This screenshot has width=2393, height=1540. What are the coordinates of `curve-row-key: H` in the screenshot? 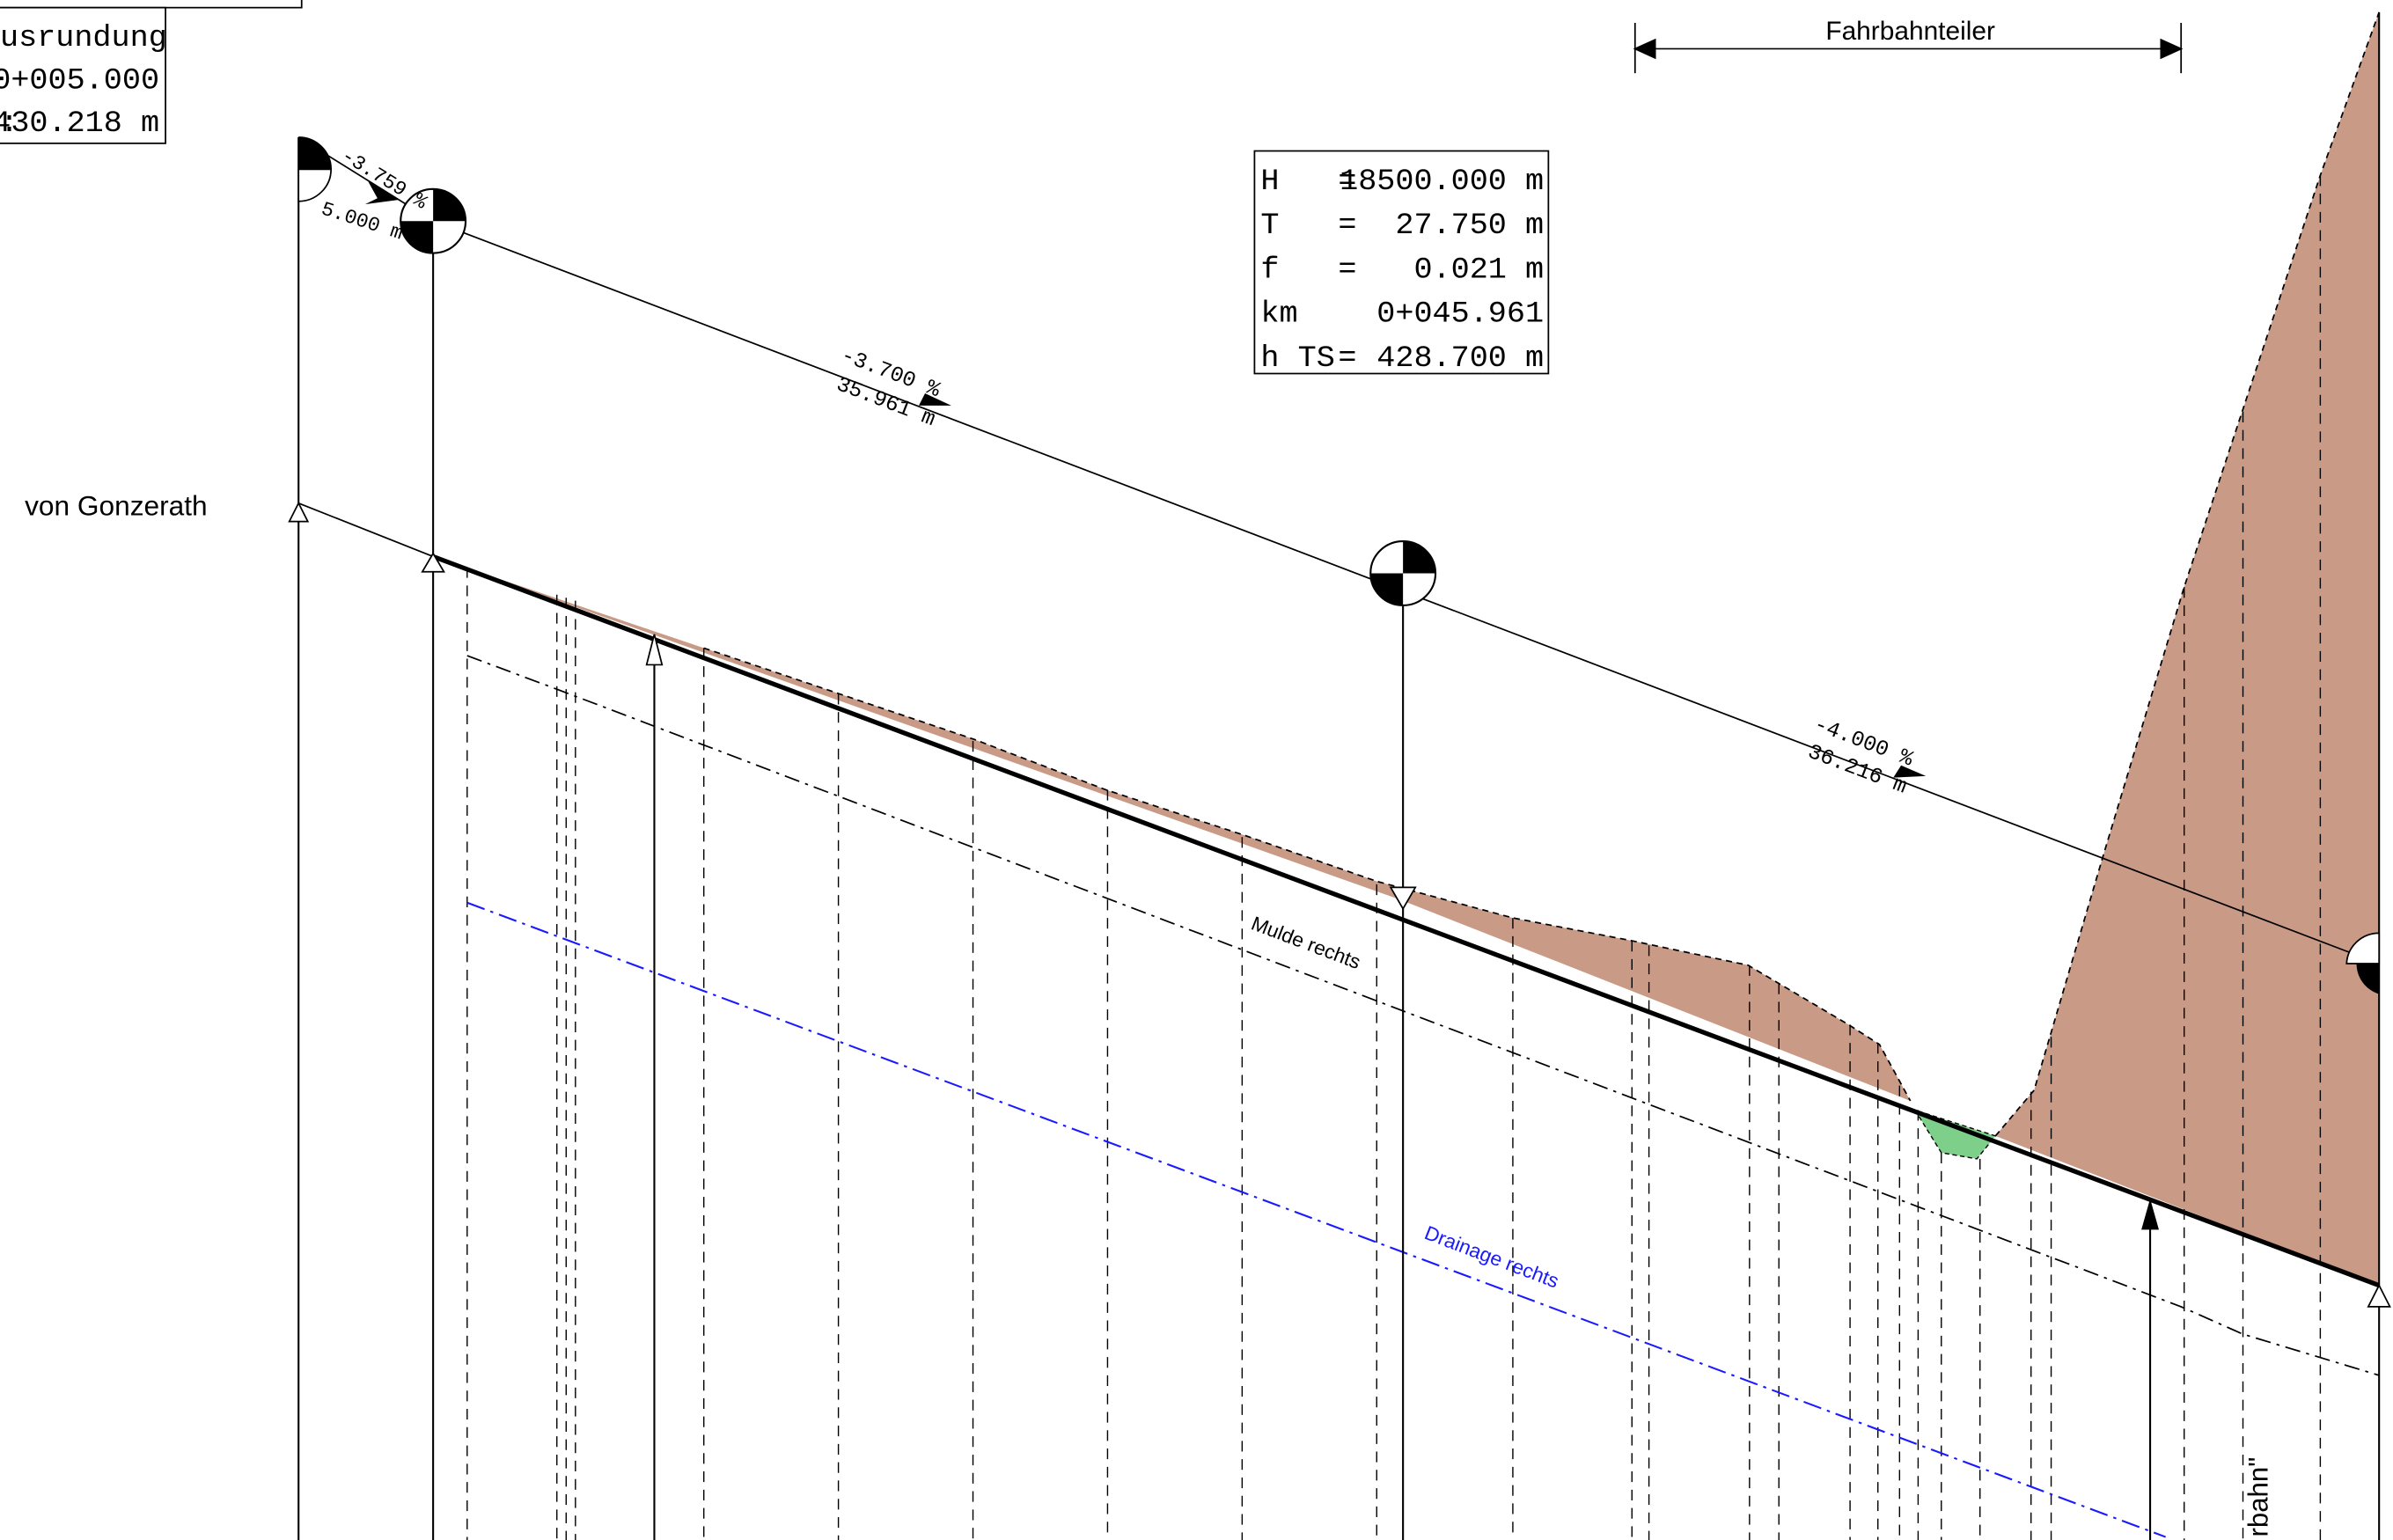 It's located at (1269, 182).